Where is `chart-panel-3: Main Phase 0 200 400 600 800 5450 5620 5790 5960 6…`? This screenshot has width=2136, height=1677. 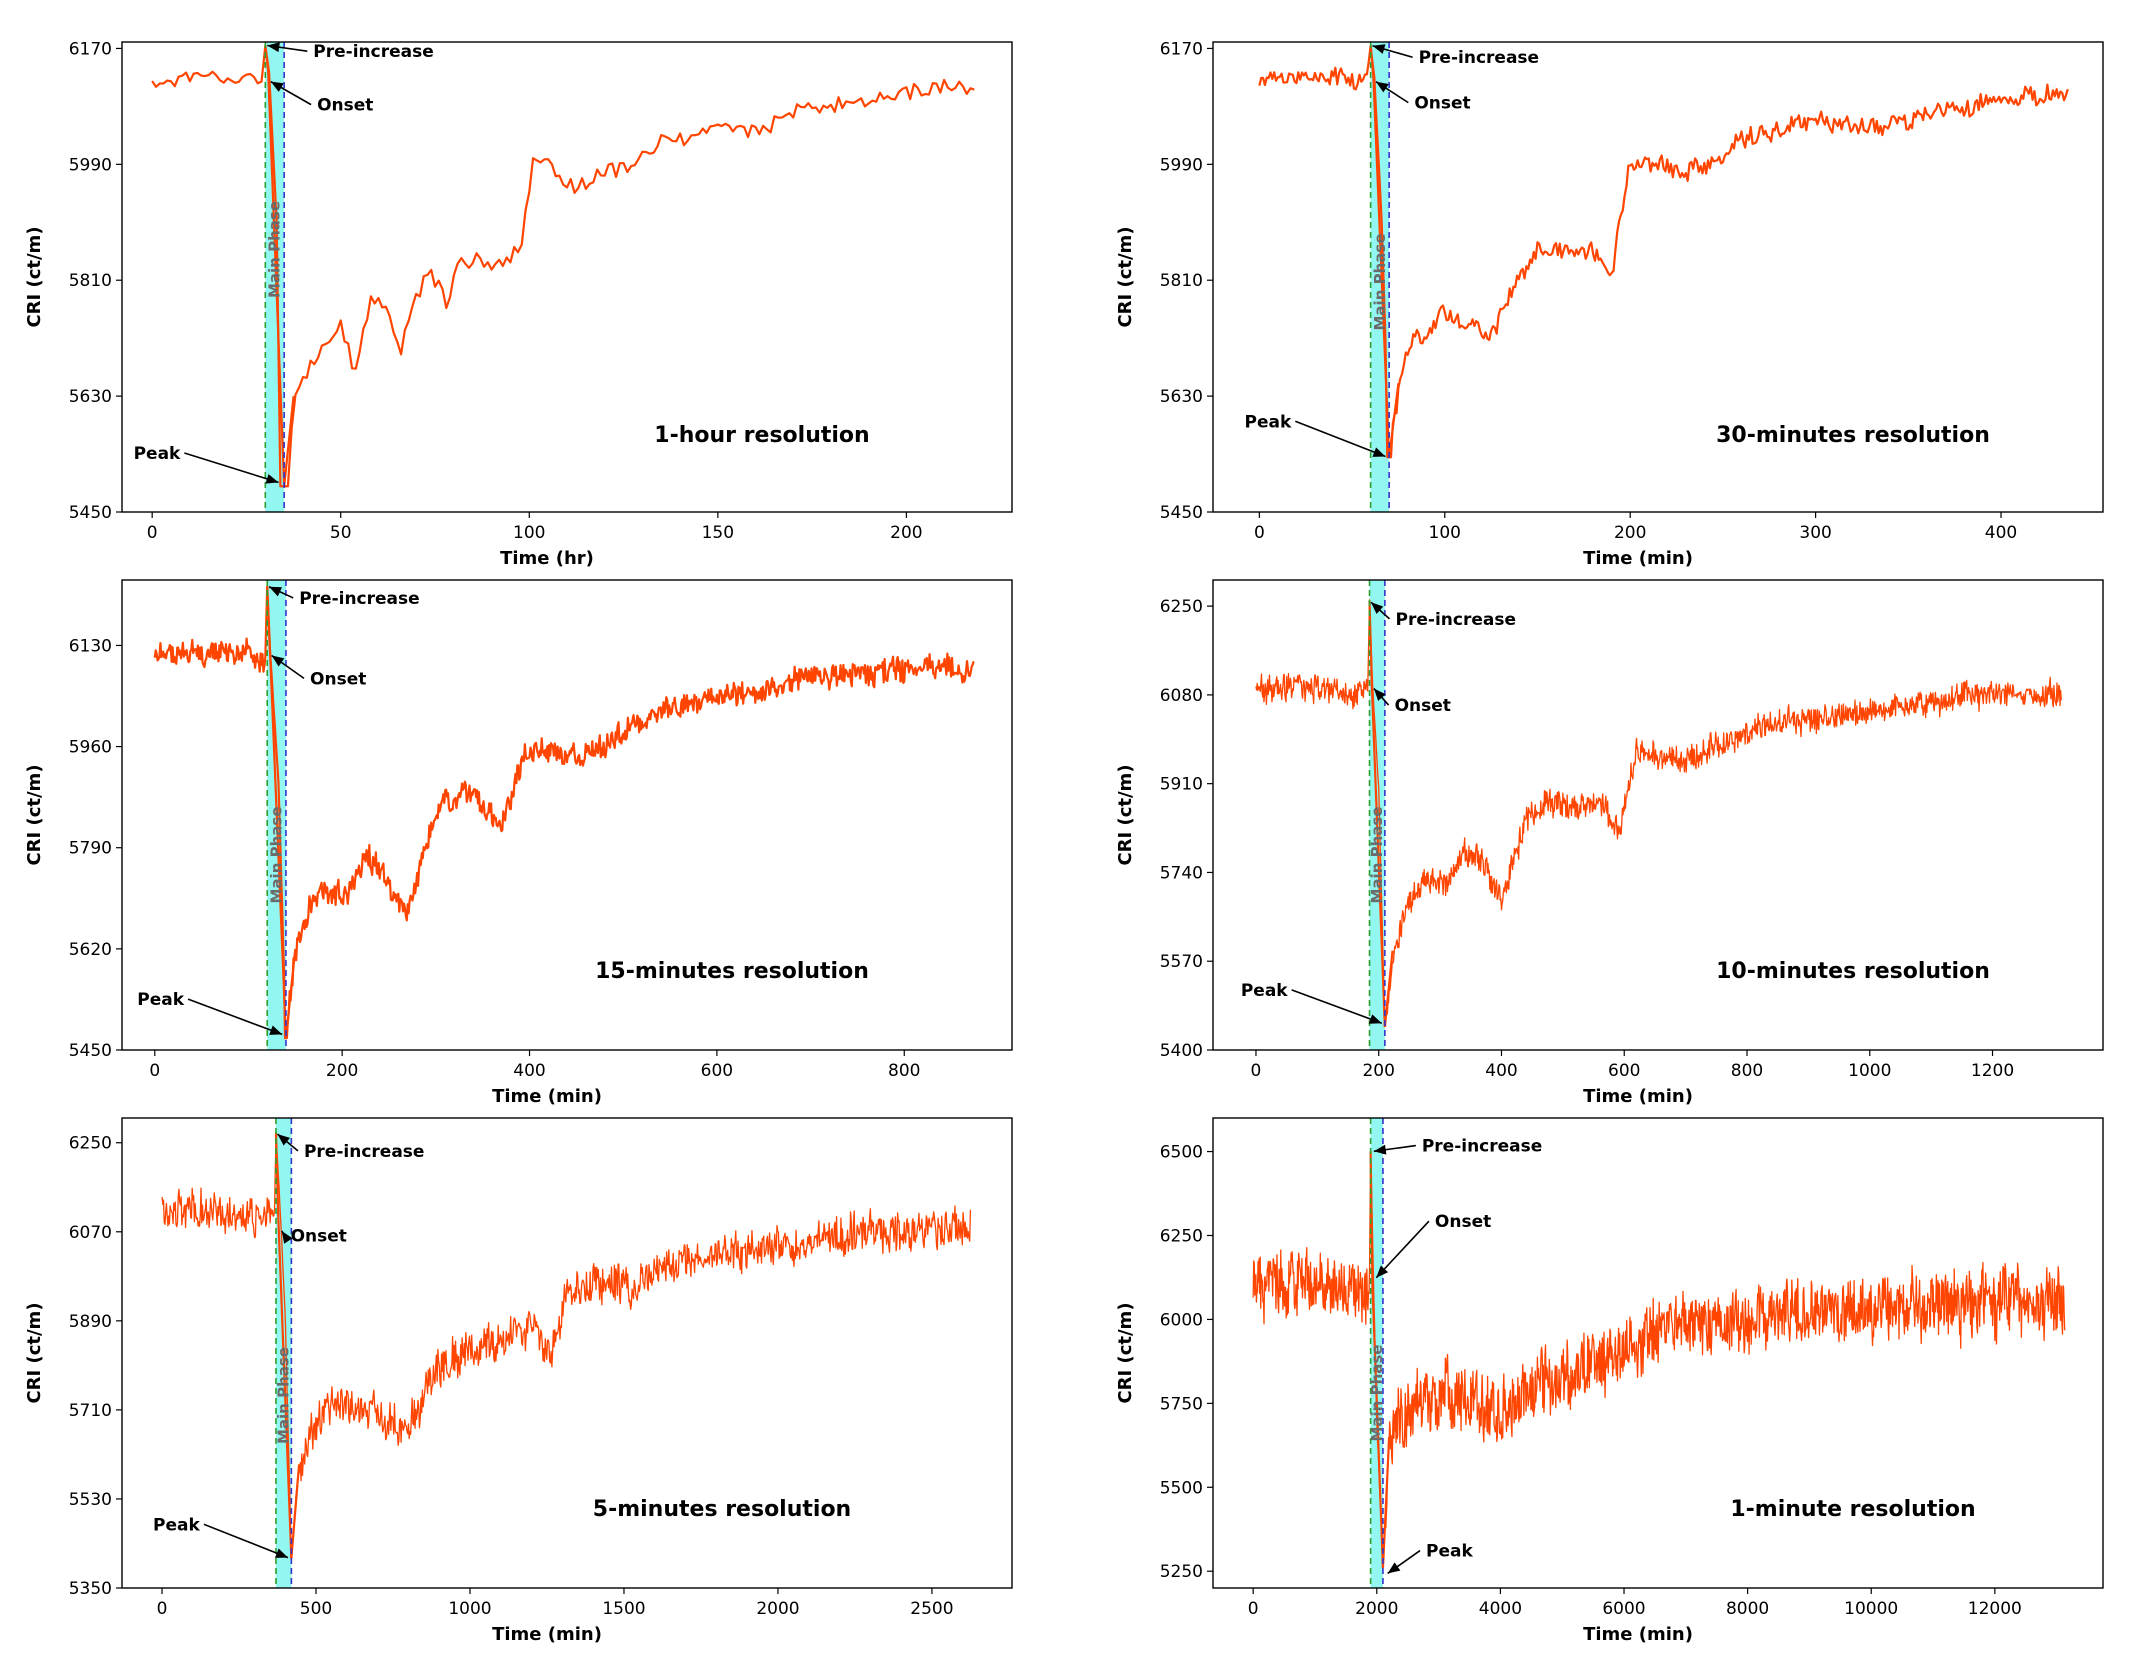
chart-panel-3: Main Phase 0 200 400 600 800 5450 5620 5790 5960 6… is located at coordinates (518, 843).